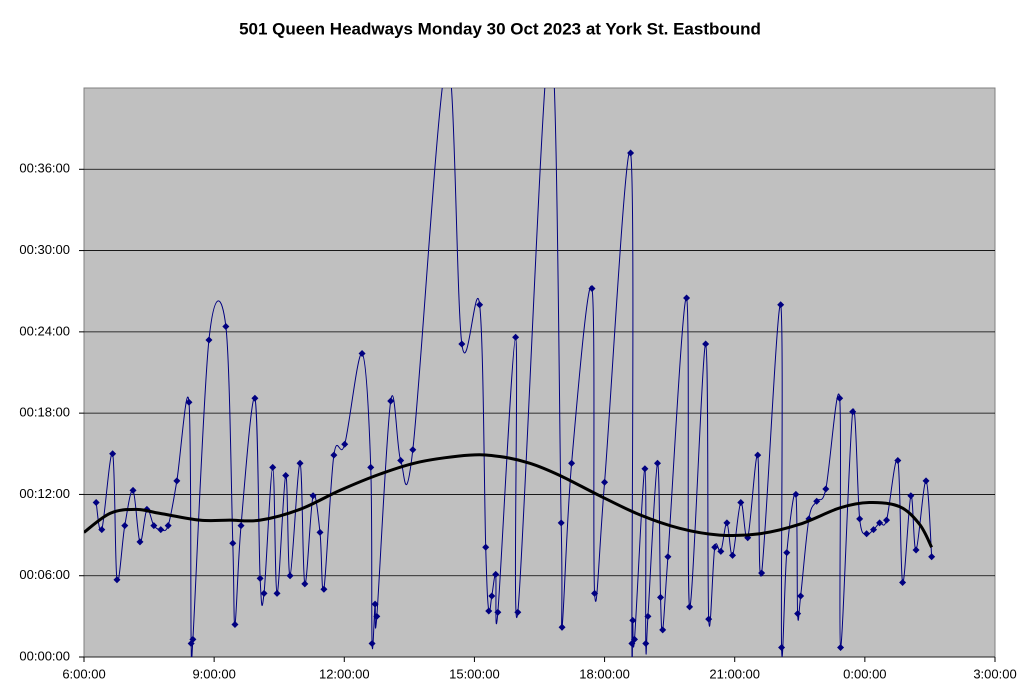  Describe the element at coordinates (44, 412) in the screenshot. I see `y-tick-label: 00:18:00` at that location.